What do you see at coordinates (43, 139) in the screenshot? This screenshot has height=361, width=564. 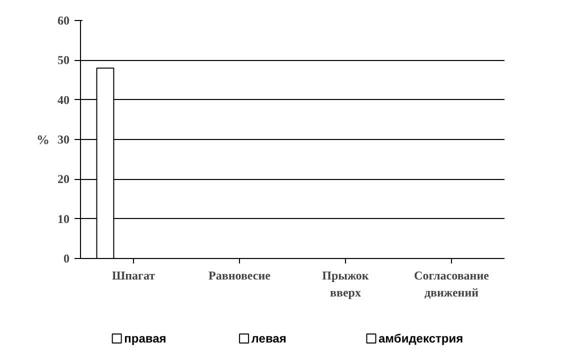 I see `y-axis-title: %` at bounding box center [43, 139].